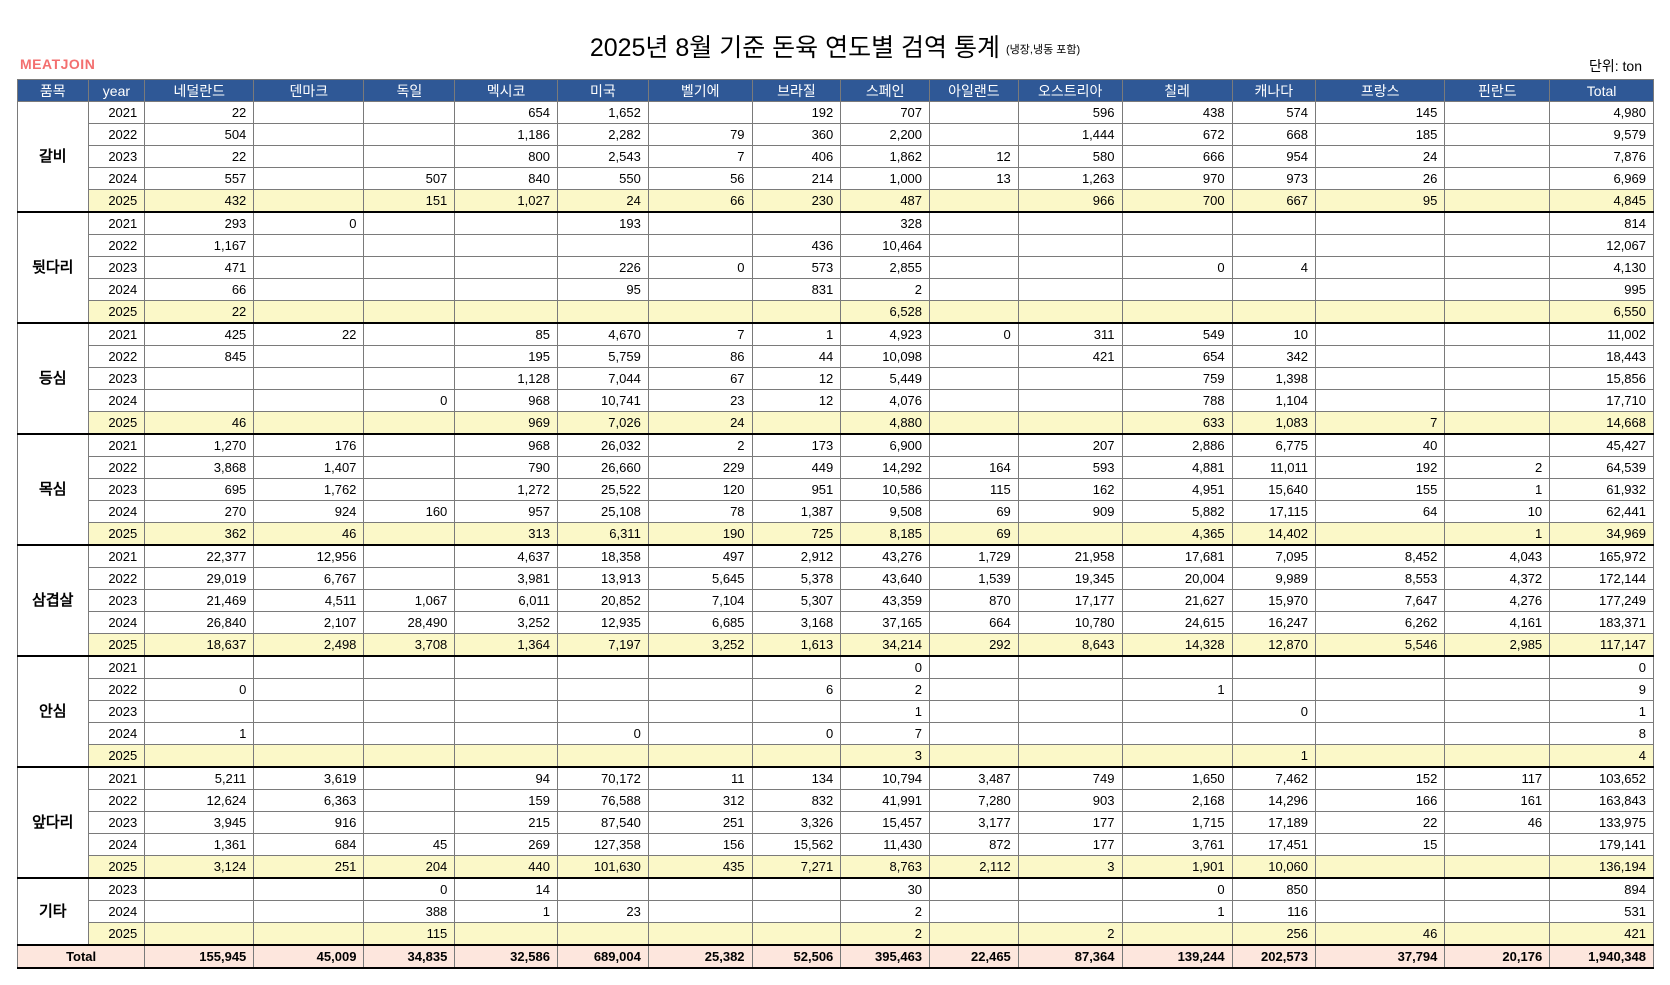  What do you see at coordinates (885, 822) in the screenshot?
I see `value-cell: 15,457` at bounding box center [885, 822].